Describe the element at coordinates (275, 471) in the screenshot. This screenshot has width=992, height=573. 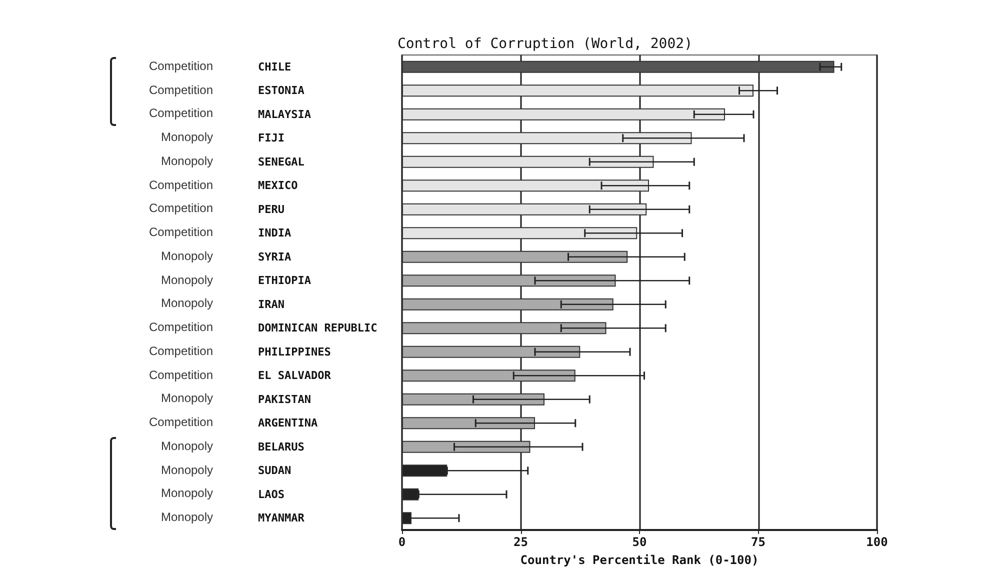
I see `y-tick-label: SUDAN` at that location.